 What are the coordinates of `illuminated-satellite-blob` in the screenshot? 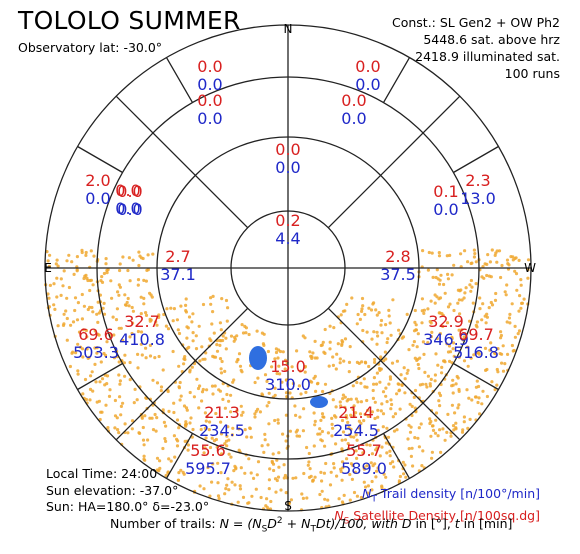 It's located at (258, 358).